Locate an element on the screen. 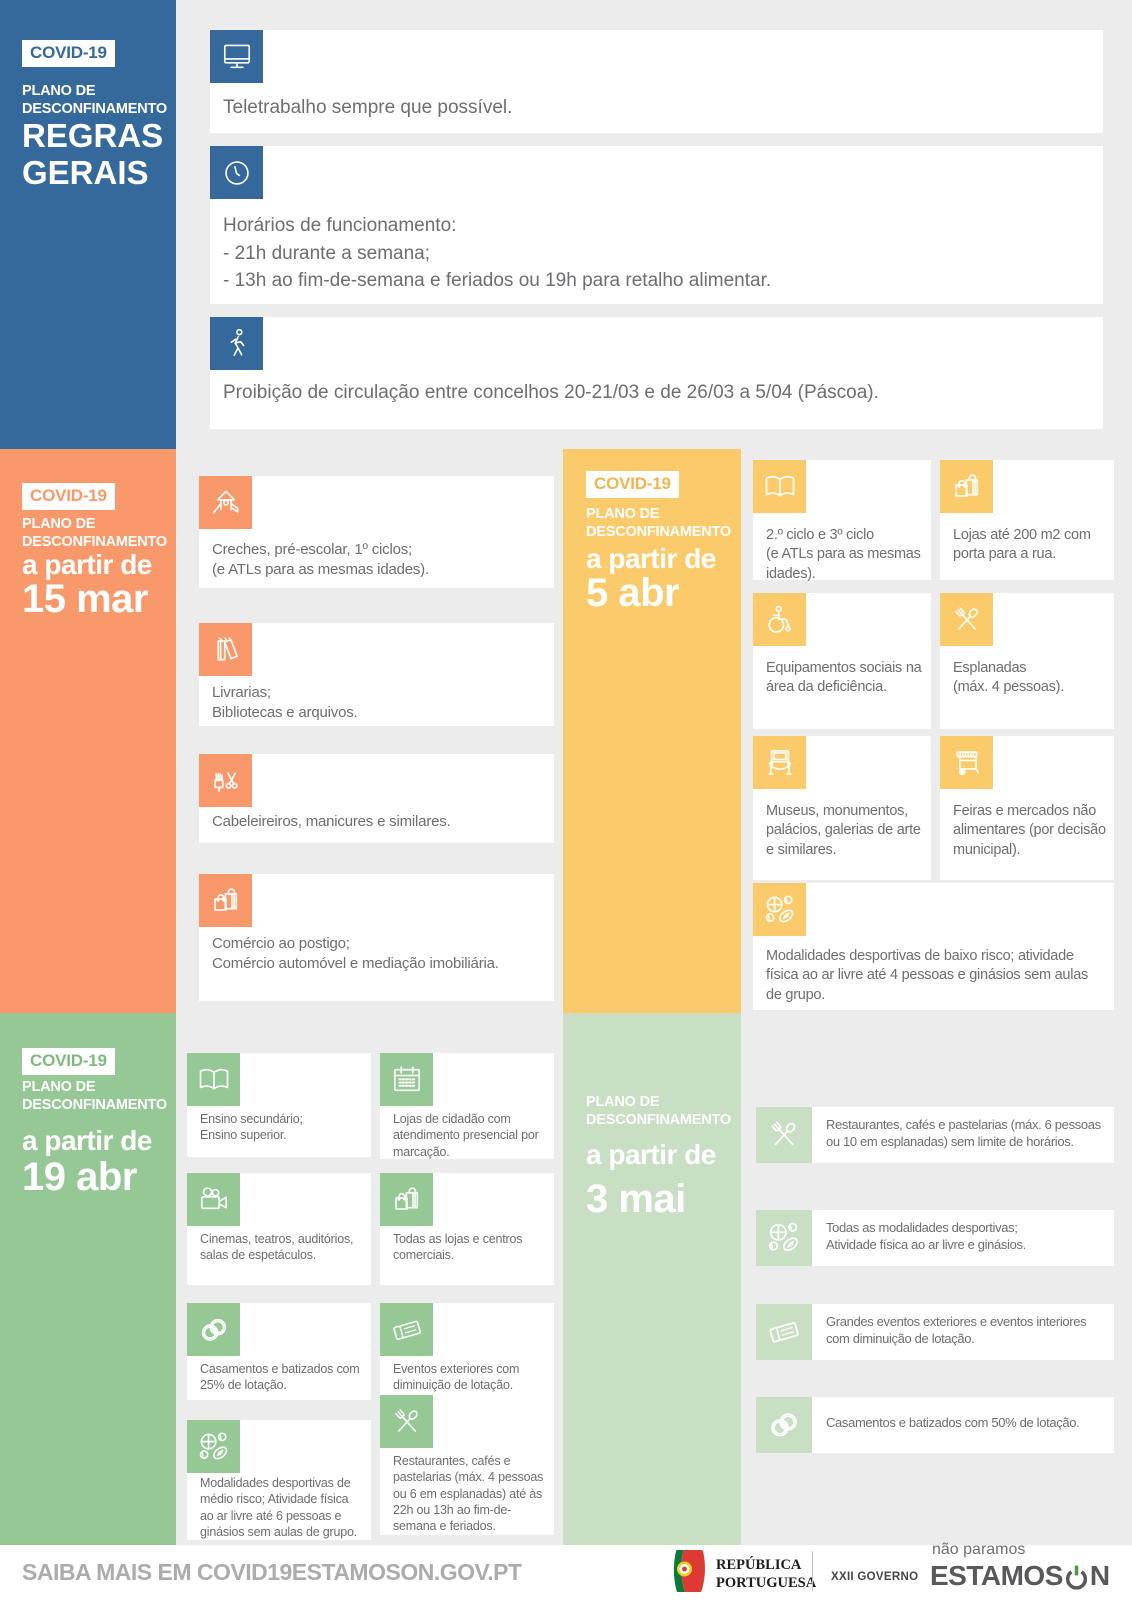 The width and height of the screenshot is (1132, 1600). reopen-card-ensino: Ensino secundário; Ensino superior. is located at coordinates (279, 1105).